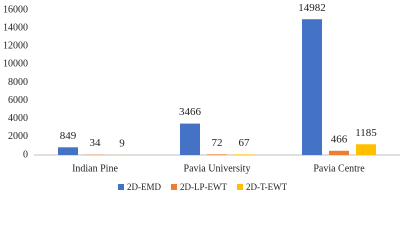  Describe the element at coordinates (217, 168) in the screenshot. I see `x-tick-label: Pavia University` at that location.